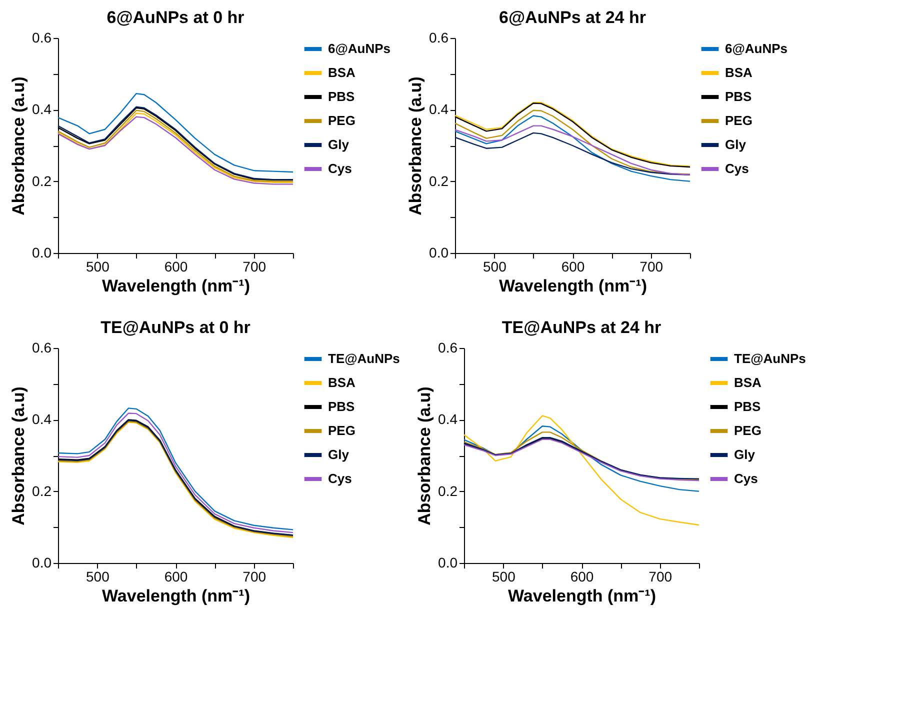 The image size is (921, 726). I want to click on chart-title: TE@AuNPs at 24 hr, so click(582, 327).